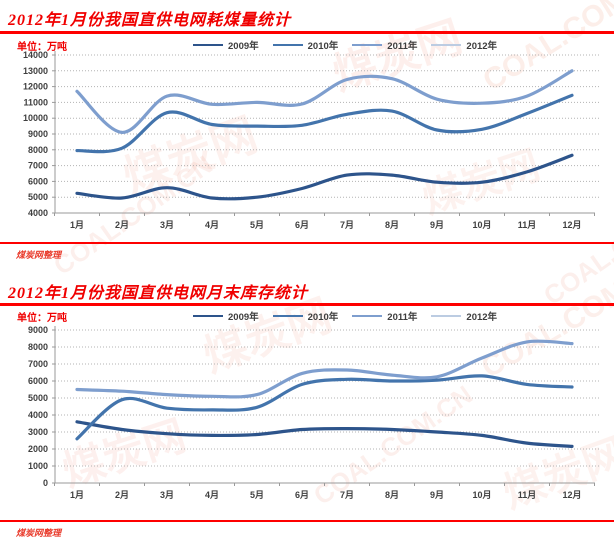  What do you see at coordinates (39, 255) in the screenshot?
I see `source-credit: 煤炭网整理` at bounding box center [39, 255].